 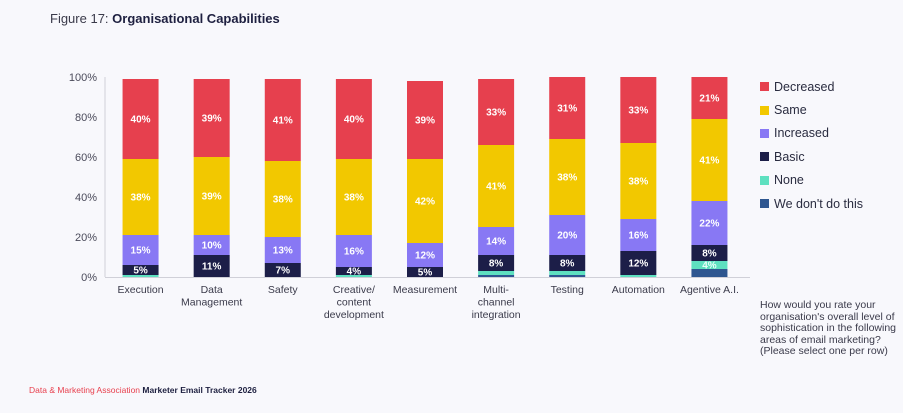 I want to click on data-label: 13%, so click(x=283, y=251).